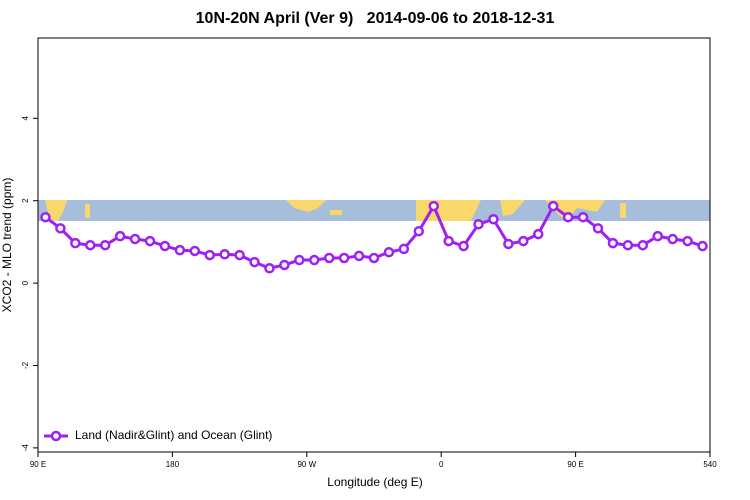 The image size is (750, 500). What do you see at coordinates (441, 464) in the screenshot?
I see `x-tick-label: 0` at bounding box center [441, 464].